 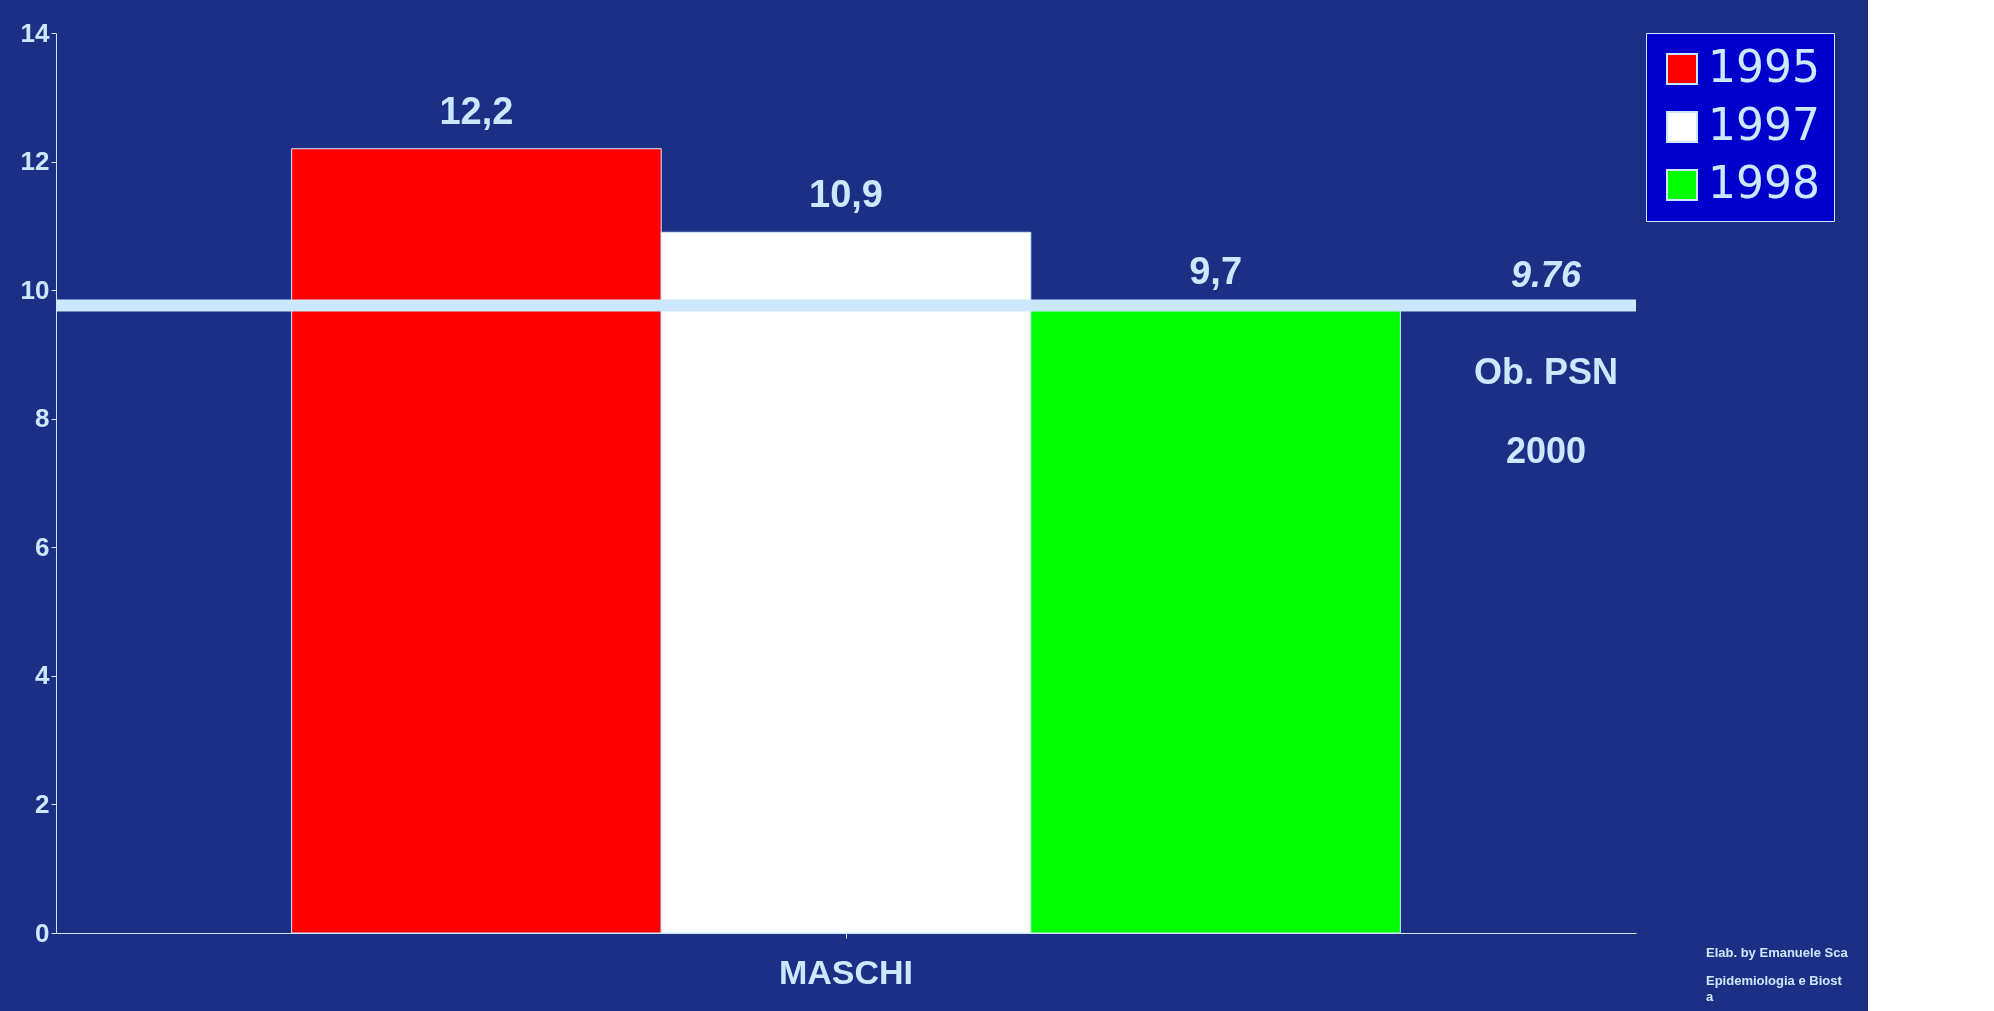 What do you see at coordinates (846, 971) in the screenshot?
I see `x-tick-label: MASCHI` at bounding box center [846, 971].